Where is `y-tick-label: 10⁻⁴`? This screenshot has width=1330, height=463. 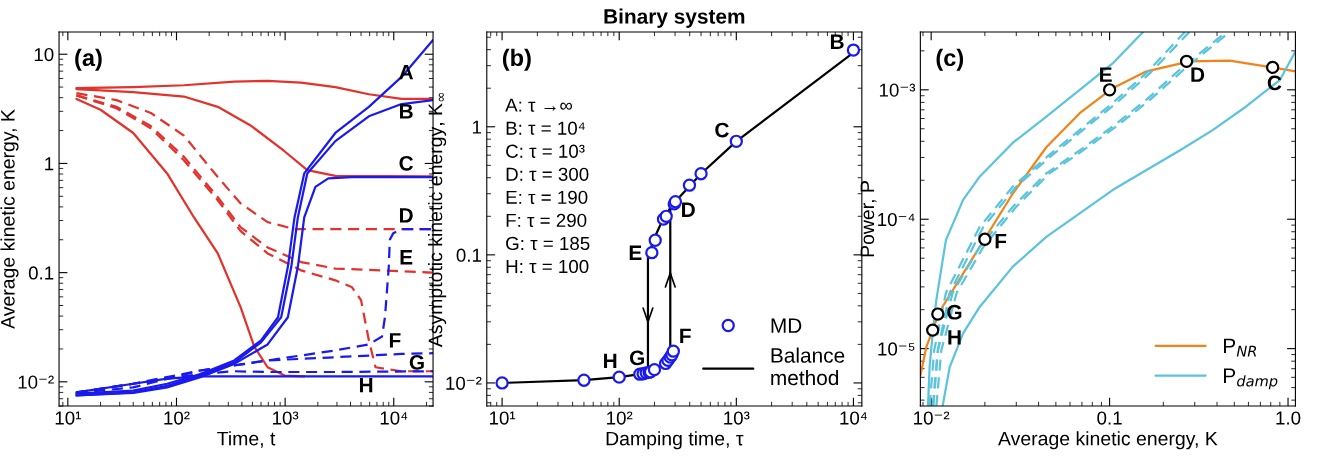 y-tick-label: 10⁻⁴ is located at coordinates (896, 219).